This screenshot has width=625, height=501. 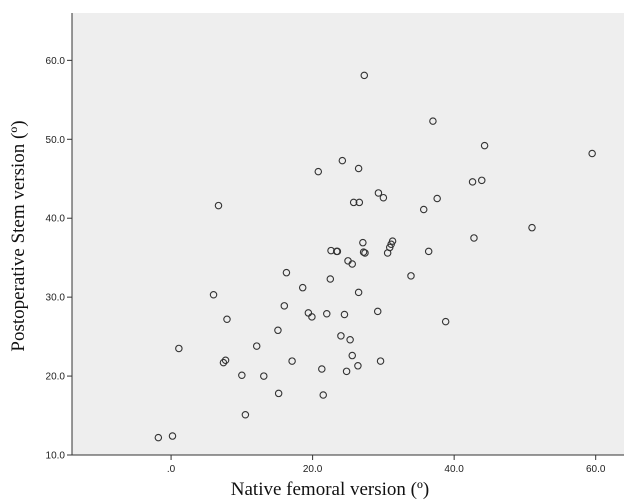 I want to click on y-tick-label: 30.0, so click(x=56, y=298).